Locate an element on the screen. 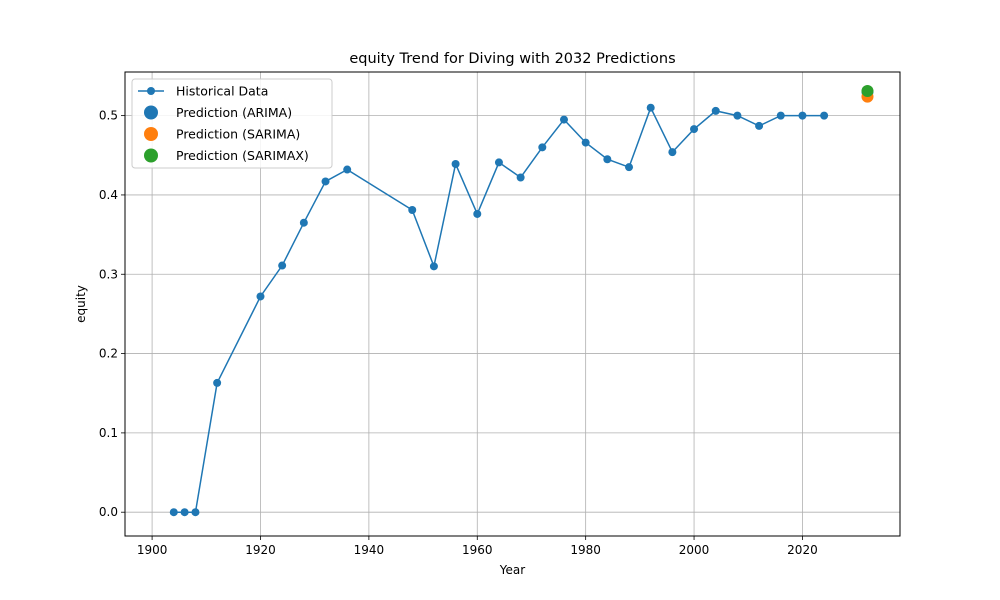 This screenshot has width=1000, height=600. y-tick-label: 0.3 is located at coordinates (108, 274).